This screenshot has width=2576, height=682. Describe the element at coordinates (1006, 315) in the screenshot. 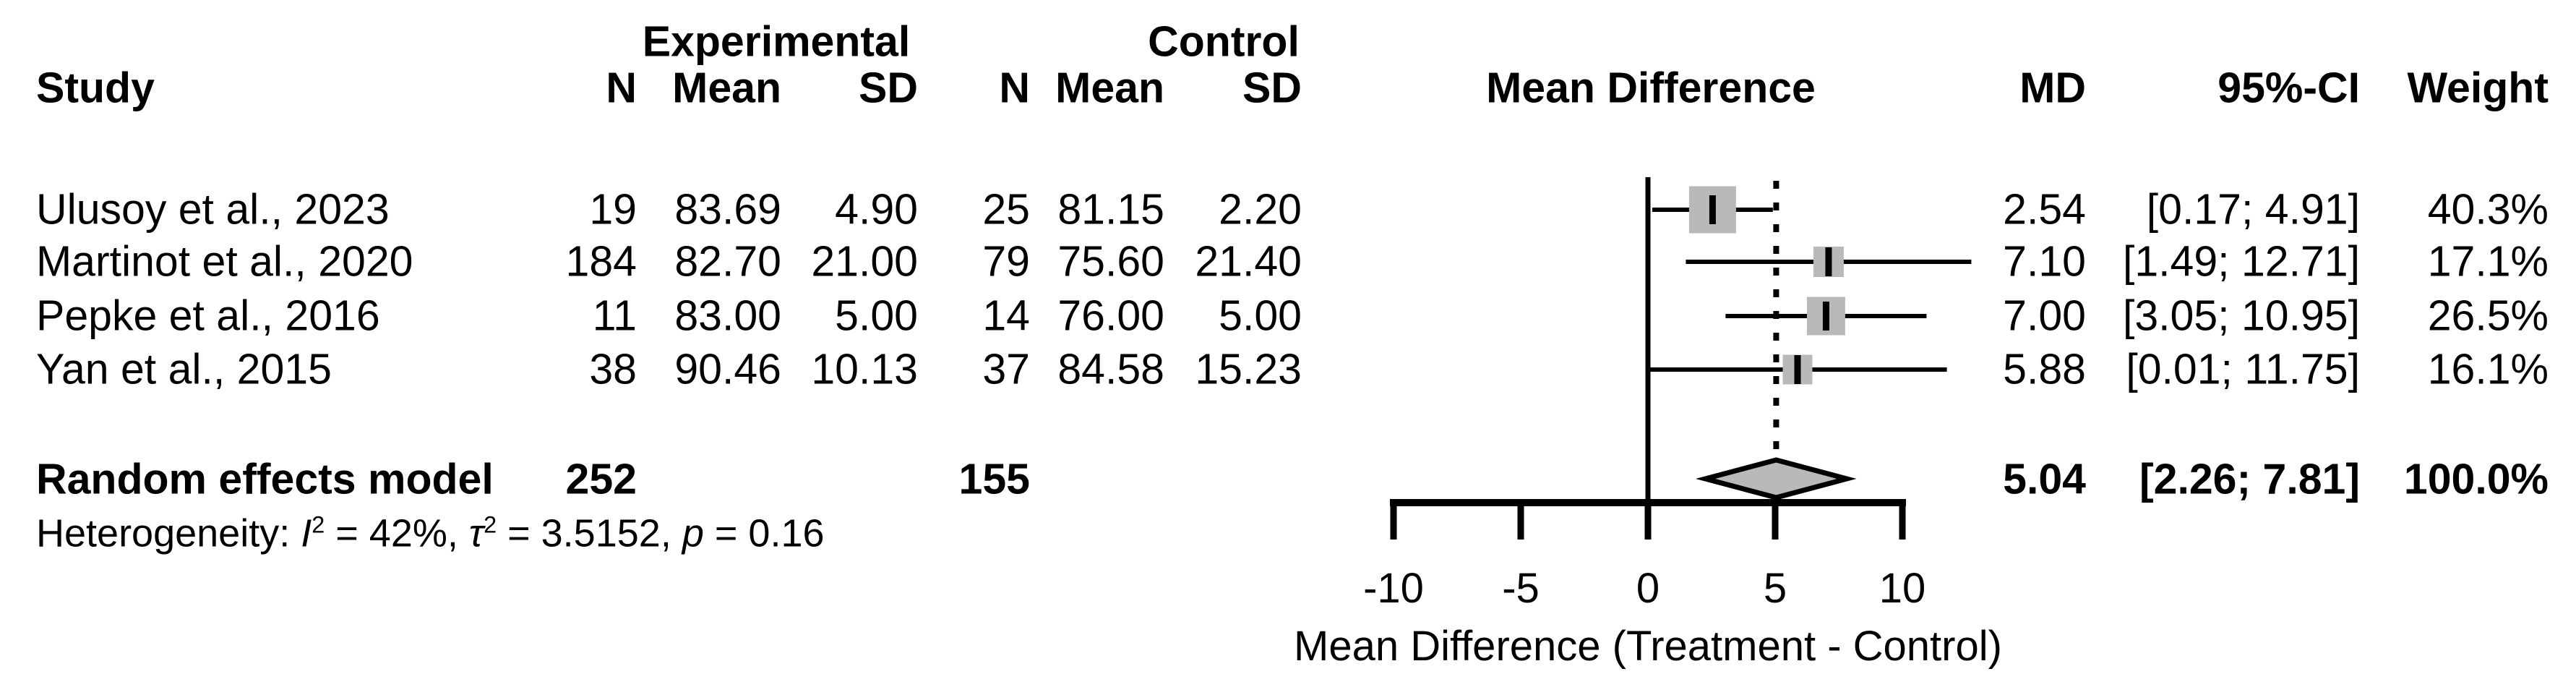

I see `ctrl-n-value: 14` at that location.